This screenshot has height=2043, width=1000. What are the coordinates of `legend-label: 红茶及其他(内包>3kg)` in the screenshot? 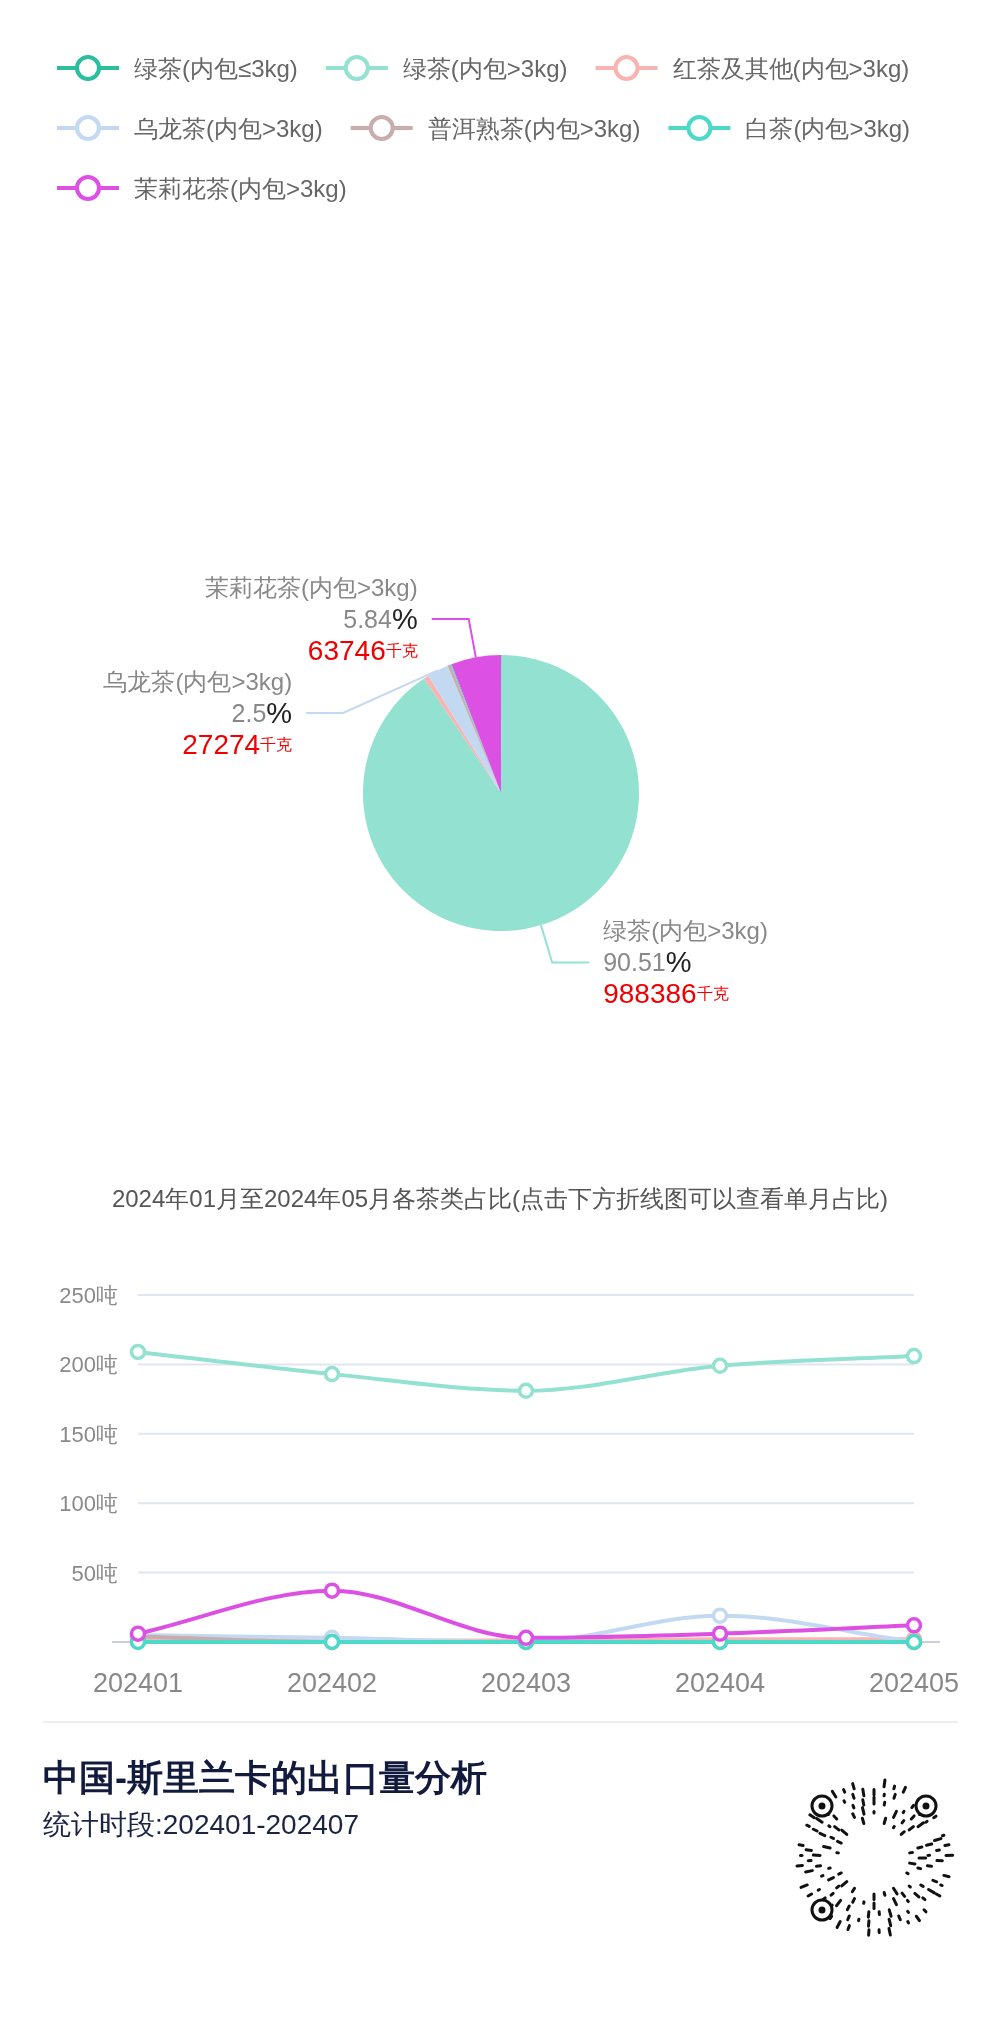 It's located at (791, 68).